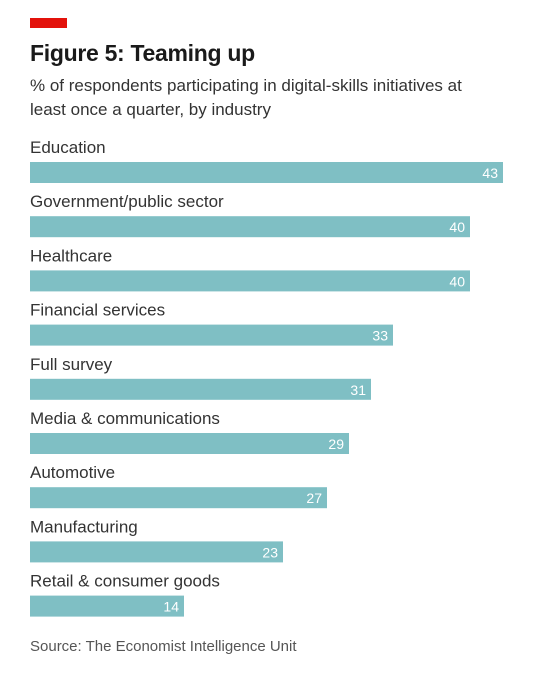 The image size is (534, 681). I want to click on bar-financial-services, so click(211, 335).